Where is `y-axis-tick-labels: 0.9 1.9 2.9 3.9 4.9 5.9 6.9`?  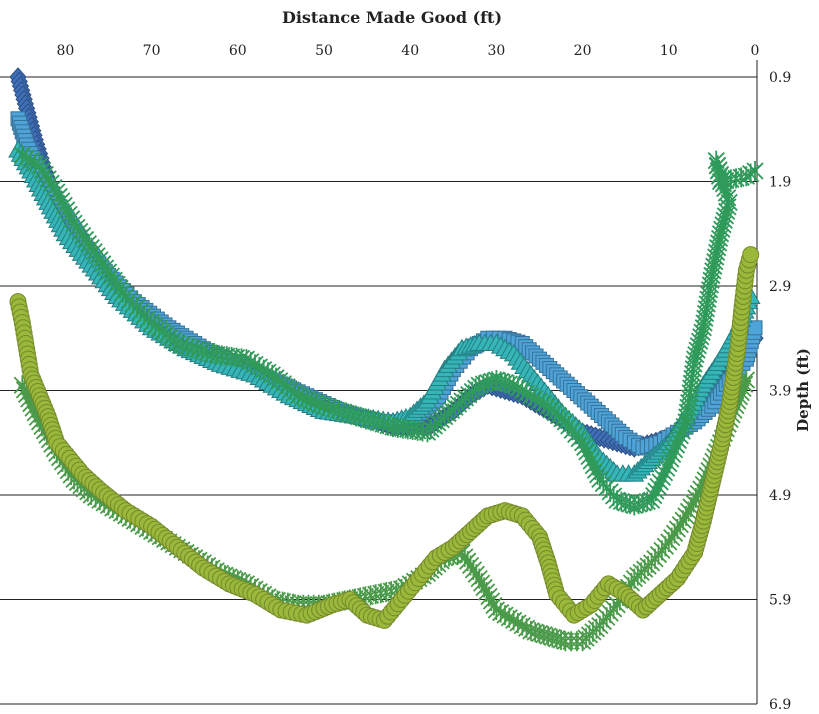 y-axis-tick-labels: 0.9 1.9 2.9 3.9 4.9 5.9 6.9 is located at coordinates (780, 391).